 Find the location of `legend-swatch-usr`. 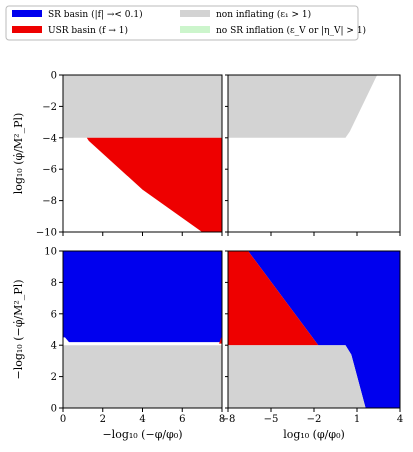

legend-swatch-usr is located at coordinates (27, 29).